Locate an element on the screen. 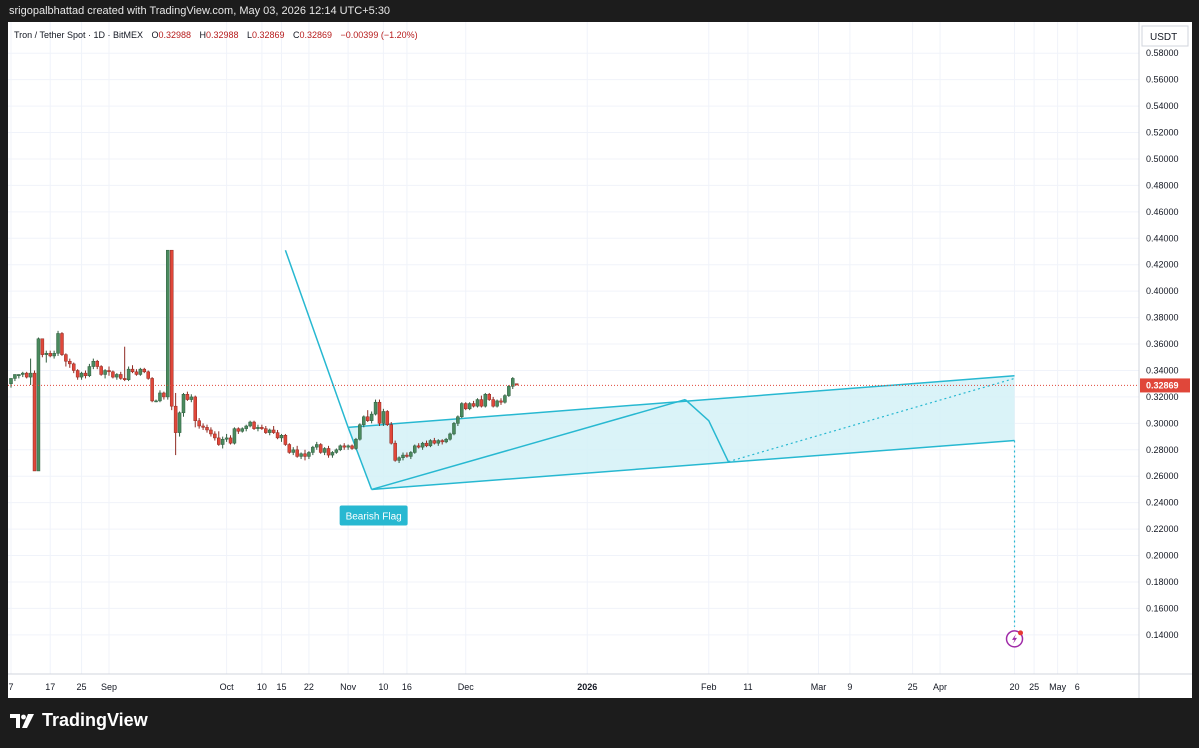 Image resolution: width=1199 pixels, height=748 pixels. last-price-box is located at coordinates (1165, 385).